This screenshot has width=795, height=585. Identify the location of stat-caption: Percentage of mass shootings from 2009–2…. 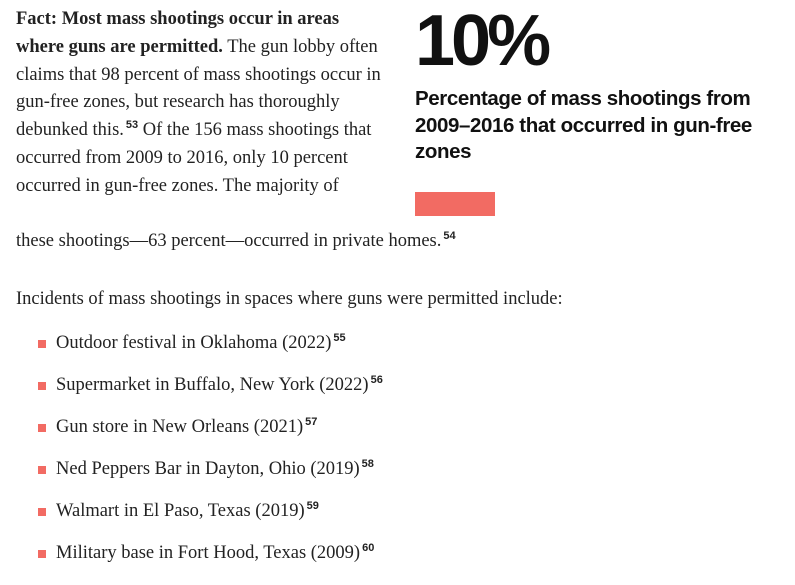
(583, 125).